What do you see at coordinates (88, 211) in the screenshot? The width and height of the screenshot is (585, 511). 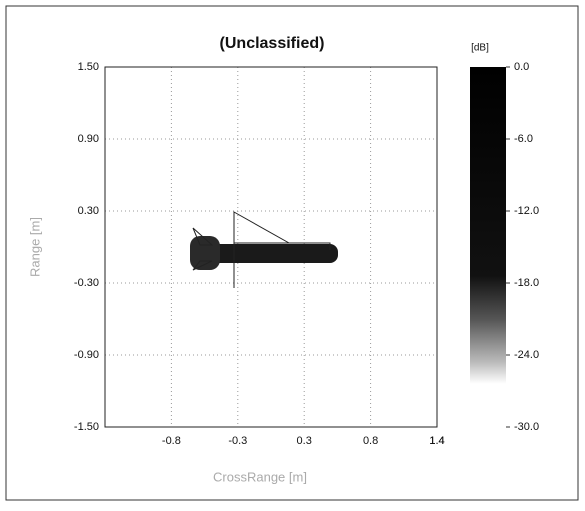 I see `y-tick-label: 0.30` at bounding box center [88, 211].